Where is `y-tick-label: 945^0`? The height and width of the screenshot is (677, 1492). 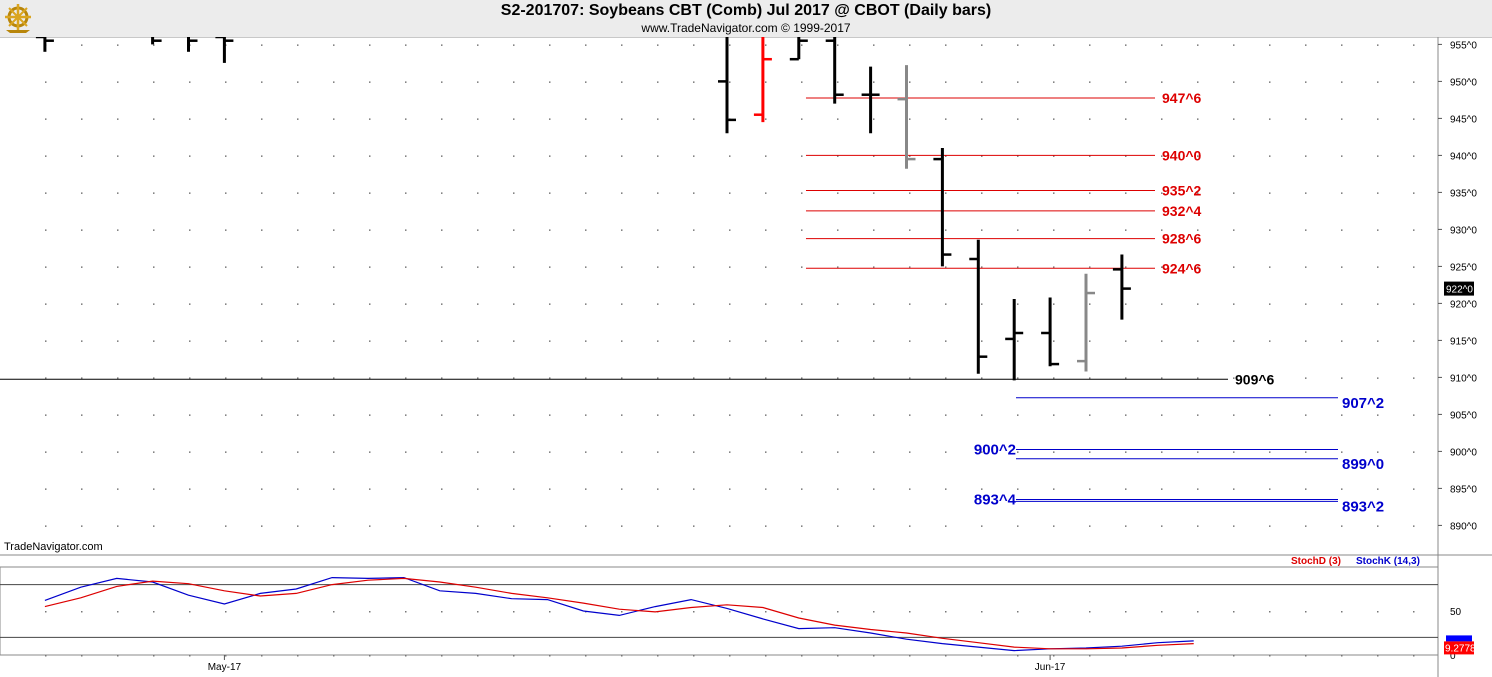 y-tick-label: 945^0 is located at coordinates (1463, 119).